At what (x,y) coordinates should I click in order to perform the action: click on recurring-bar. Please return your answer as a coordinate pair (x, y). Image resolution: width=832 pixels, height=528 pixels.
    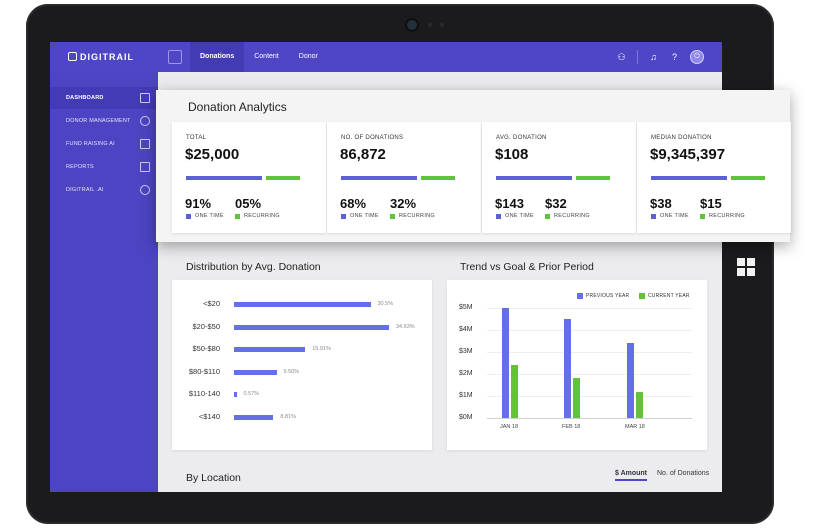
    Looking at the image, I should click on (283, 178).